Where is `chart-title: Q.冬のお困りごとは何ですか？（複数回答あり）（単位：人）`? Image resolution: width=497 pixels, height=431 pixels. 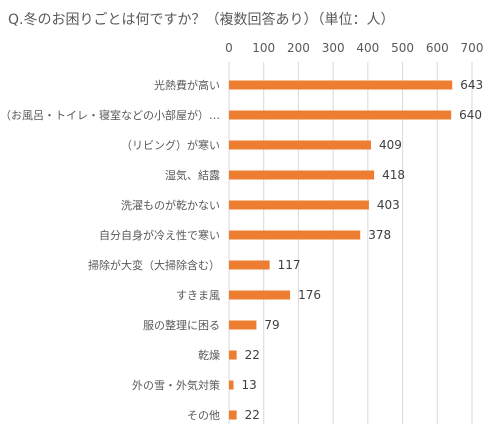
chart-title: Q.冬のお困りごとは何ですか？（複数回答あり）（単位：人） is located at coordinates (201, 20).